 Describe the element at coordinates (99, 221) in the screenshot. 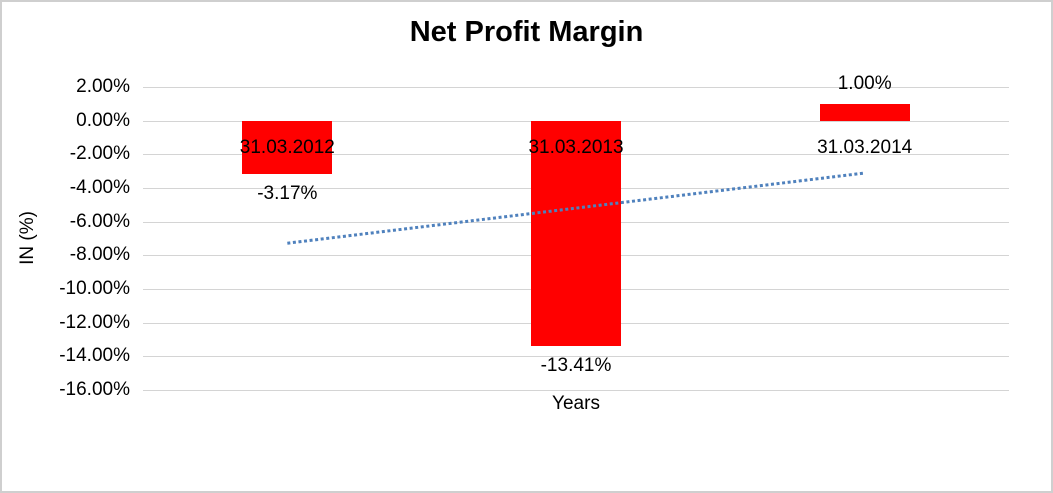

I see `y-tick-label: -6.00%` at that location.